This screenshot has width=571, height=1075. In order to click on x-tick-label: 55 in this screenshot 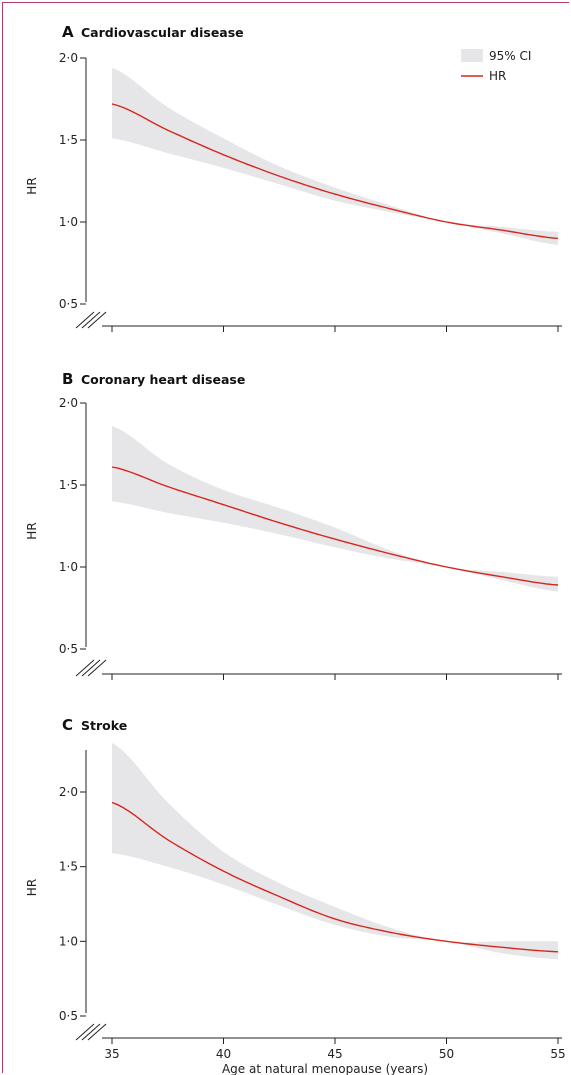, I will do `click(557, 1054)`.